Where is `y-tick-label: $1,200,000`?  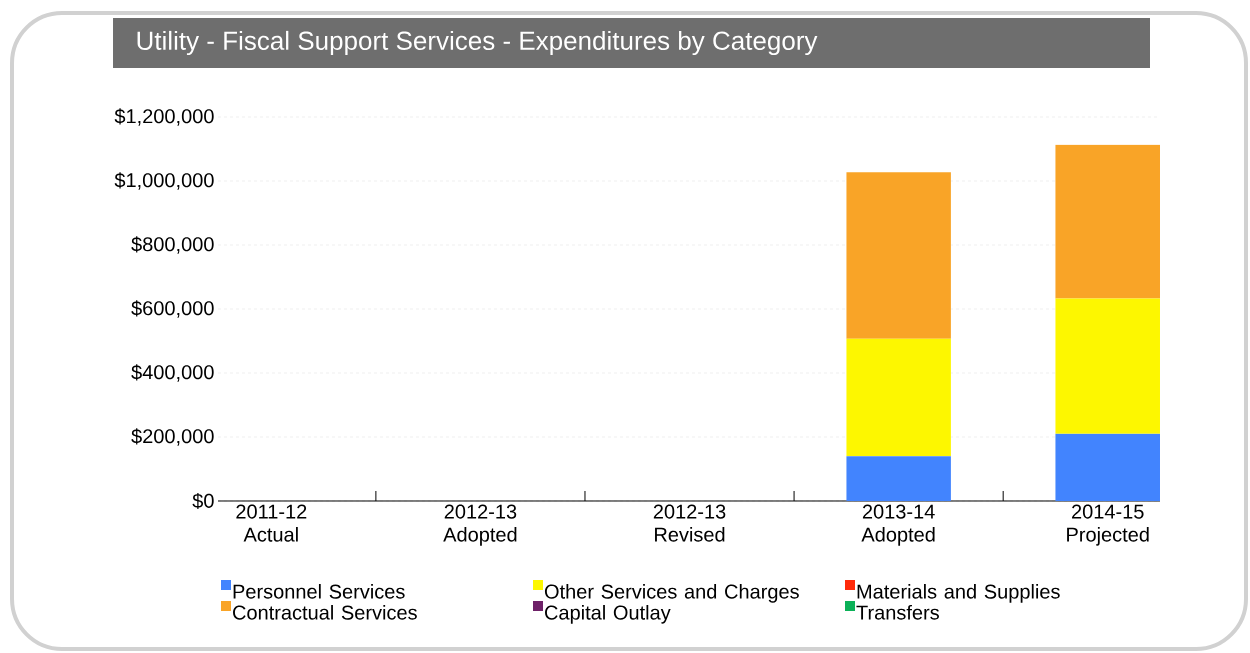 y-tick-label: $1,200,000 is located at coordinates (164, 117).